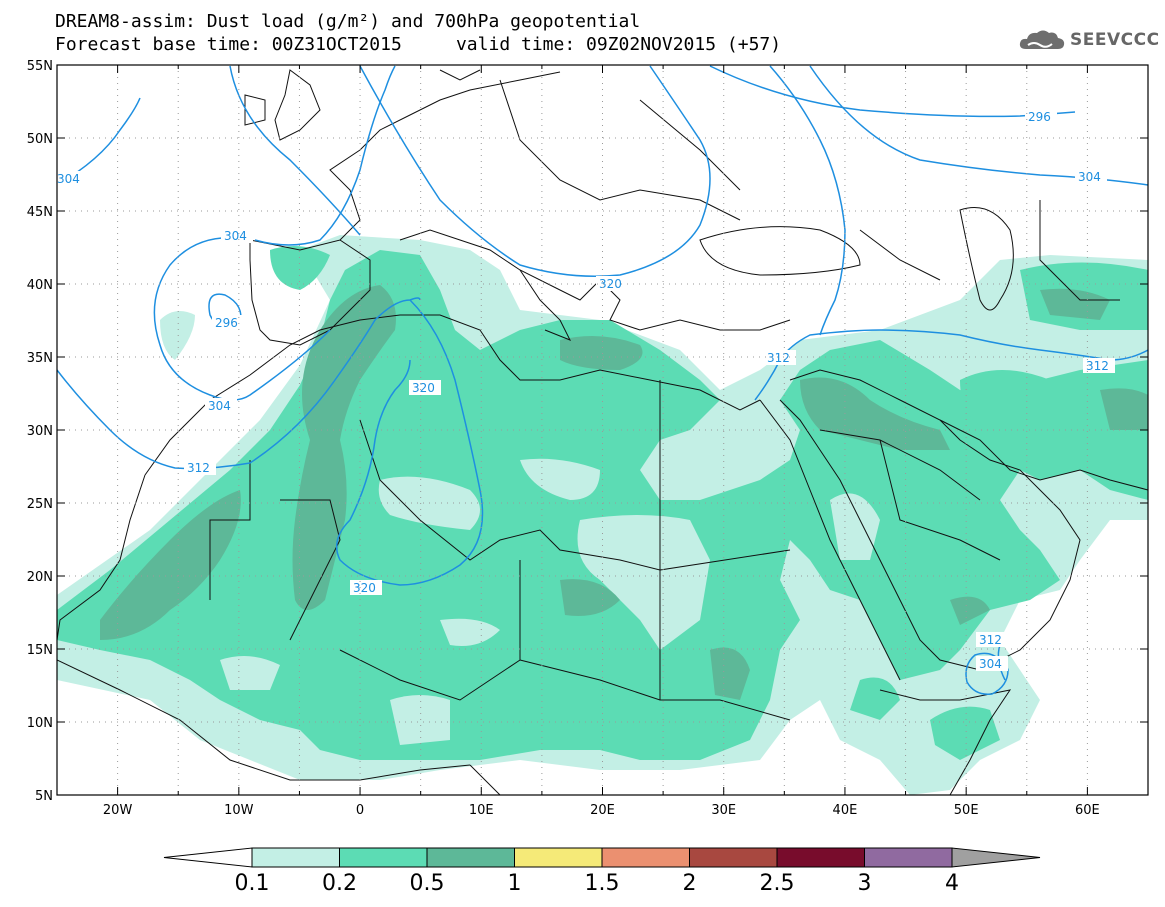  What do you see at coordinates (845, 810) in the screenshot?
I see `lon-label: 40E` at bounding box center [845, 810].